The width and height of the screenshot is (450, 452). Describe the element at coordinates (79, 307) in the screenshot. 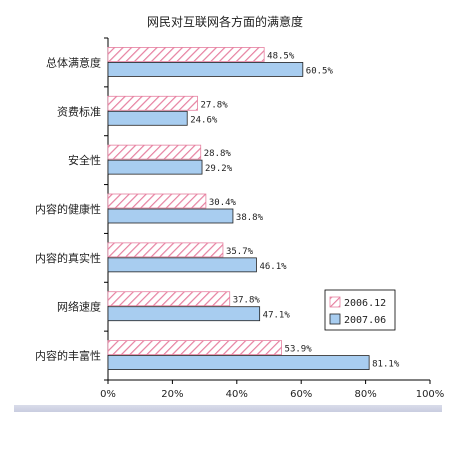

I see `category-label: 网络速度` at that location.